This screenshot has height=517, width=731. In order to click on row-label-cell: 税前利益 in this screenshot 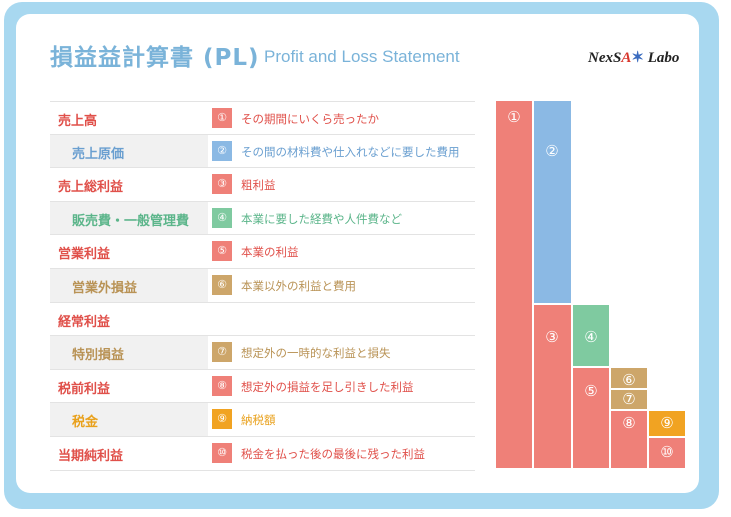, I will do `click(129, 386)`.